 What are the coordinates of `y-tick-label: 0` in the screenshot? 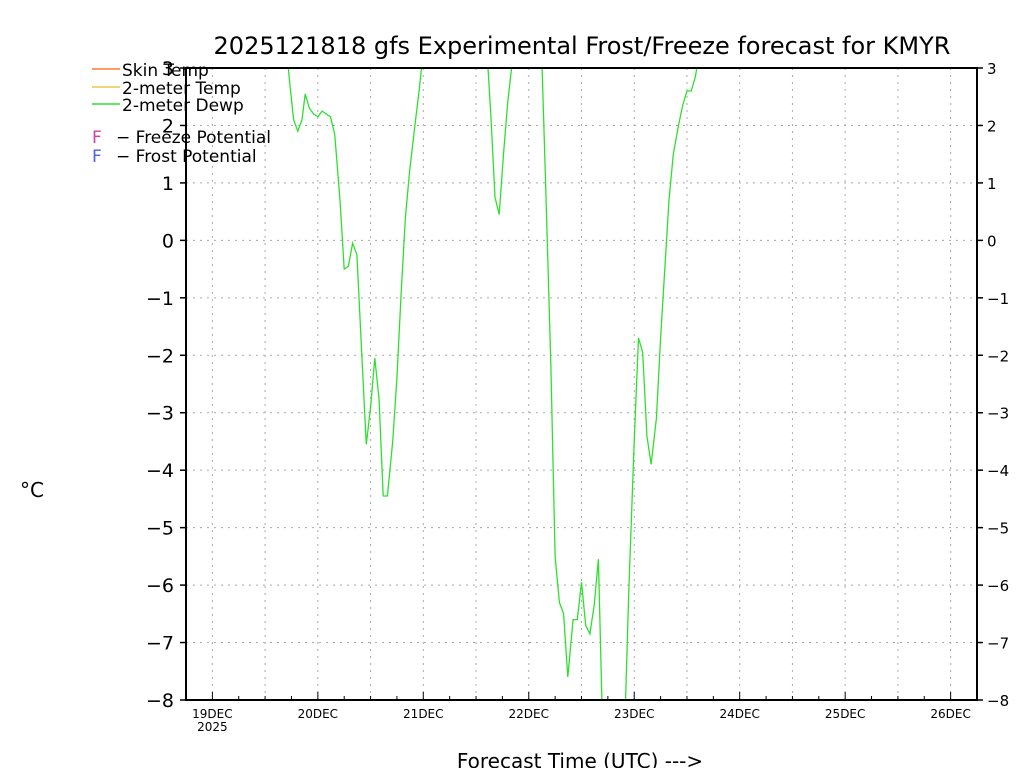 It's located at (168, 241).